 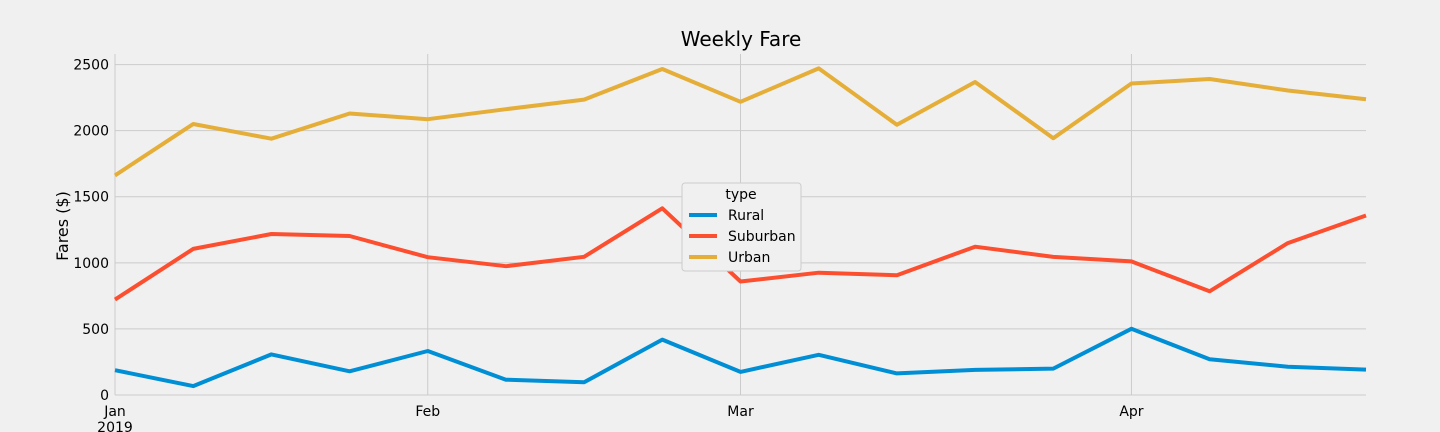 I want to click on legend-title: type, so click(x=740, y=195).